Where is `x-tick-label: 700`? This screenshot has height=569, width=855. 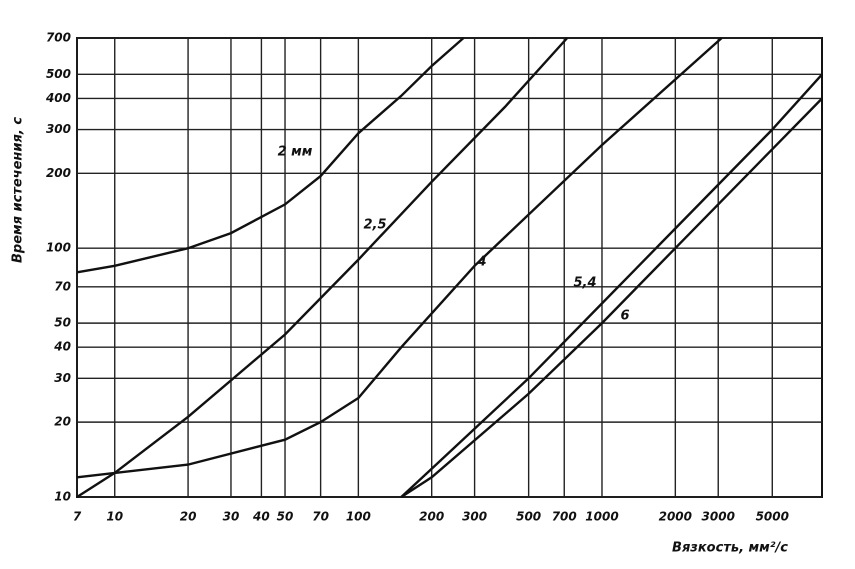
x-tick-label: 700 is located at coordinates (564, 517).